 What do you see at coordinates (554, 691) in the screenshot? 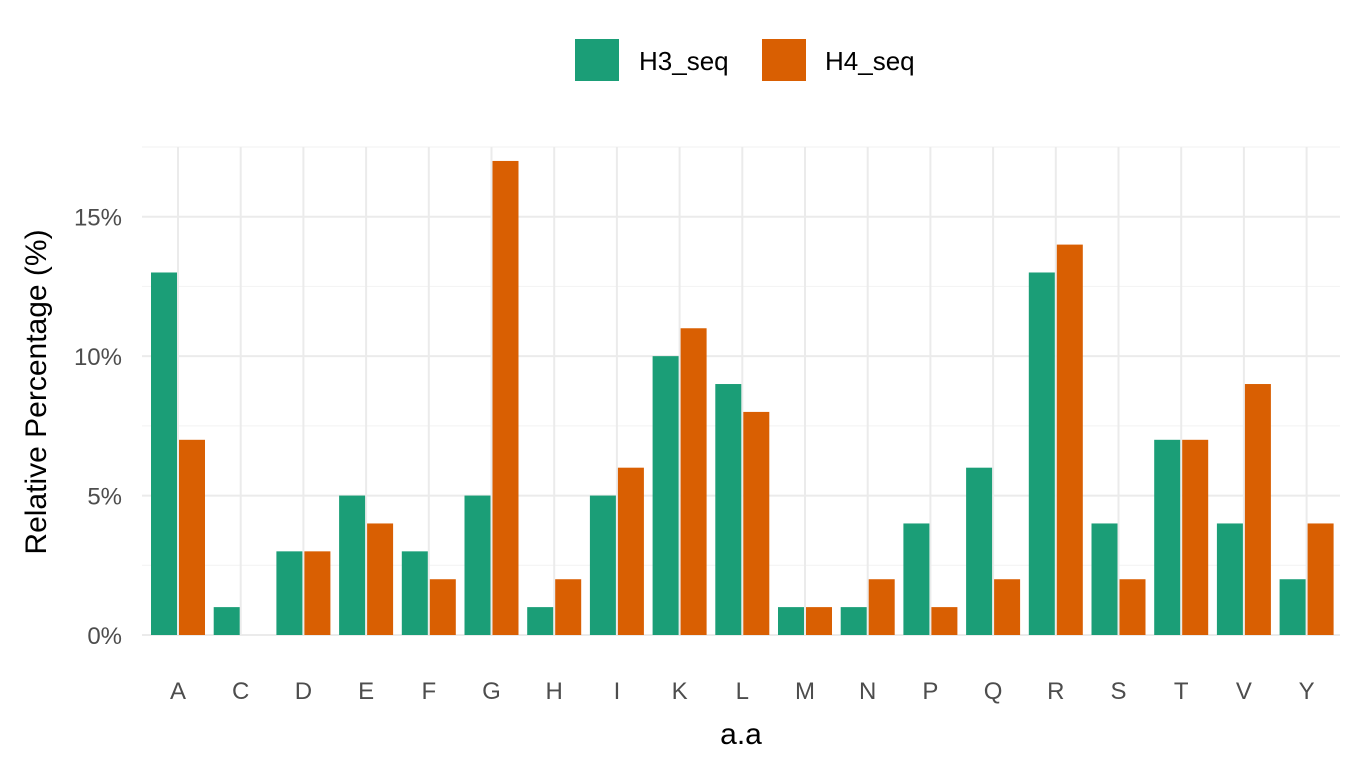
I see `x-tick-label: H` at bounding box center [554, 691].